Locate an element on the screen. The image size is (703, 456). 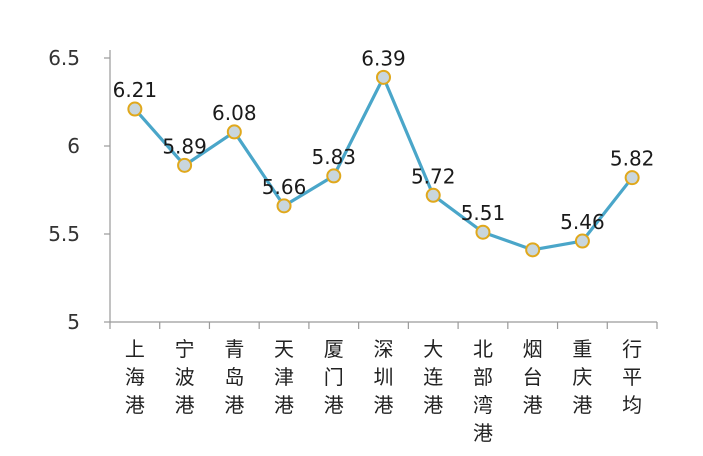
x-category-char: 门 is located at coordinates (334, 377).